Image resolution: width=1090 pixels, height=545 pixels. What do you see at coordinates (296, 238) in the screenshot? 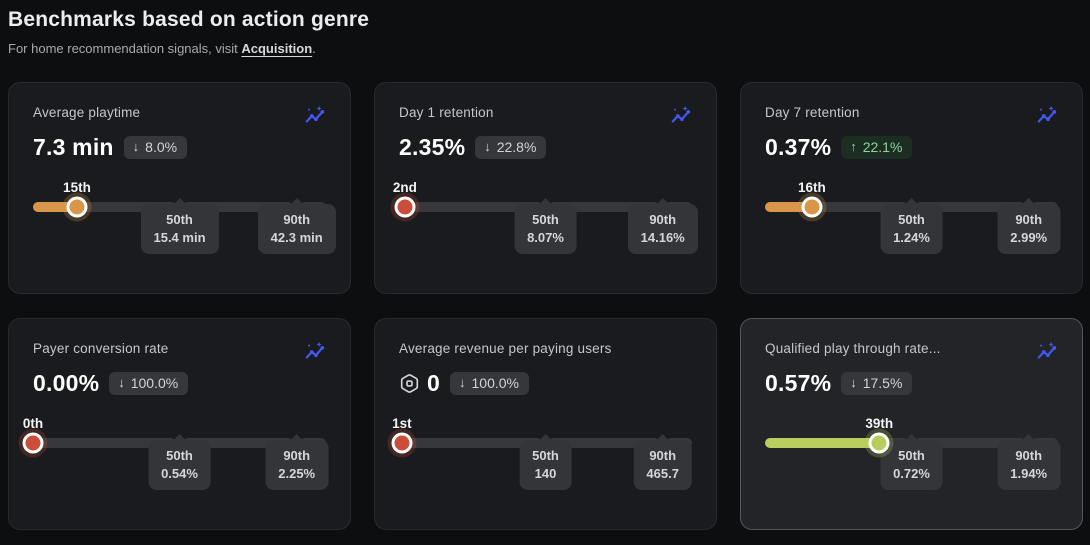
I see `p90-value: 42.3 min` at bounding box center [296, 238].